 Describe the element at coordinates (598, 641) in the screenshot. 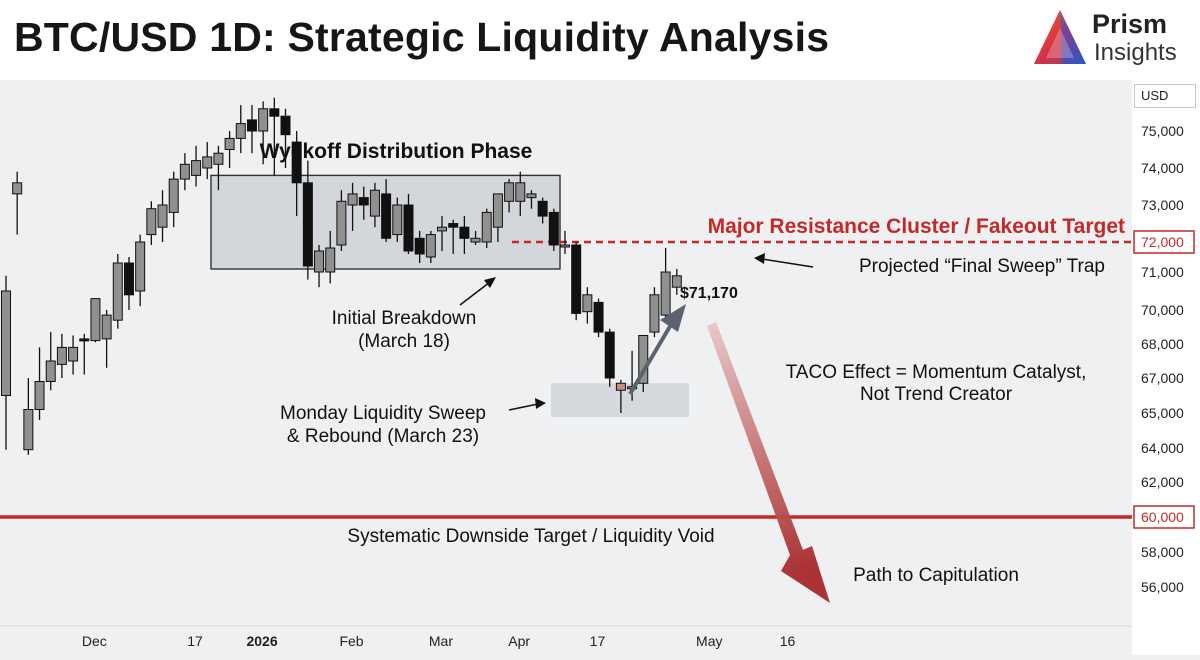

I see `x-tick-label: 17` at that location.